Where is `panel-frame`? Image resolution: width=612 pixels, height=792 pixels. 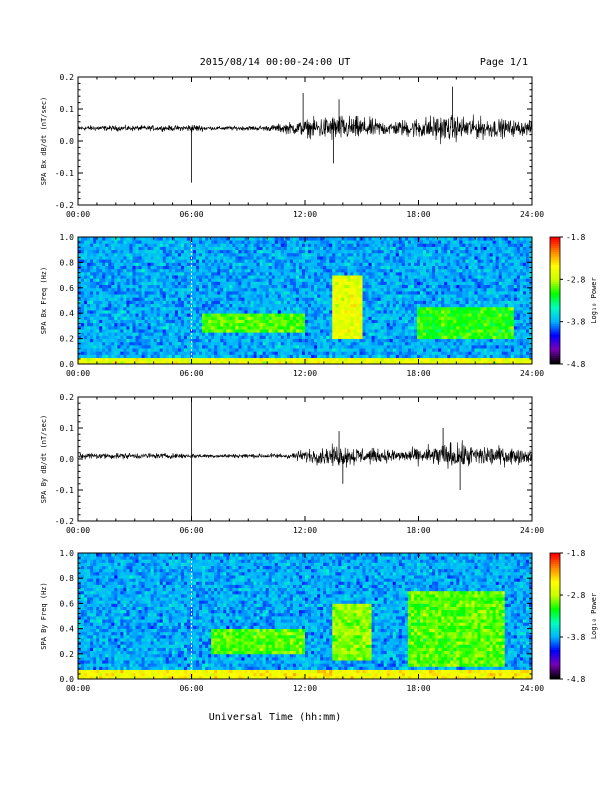
panel-frame is located at coordinates (305, 141).